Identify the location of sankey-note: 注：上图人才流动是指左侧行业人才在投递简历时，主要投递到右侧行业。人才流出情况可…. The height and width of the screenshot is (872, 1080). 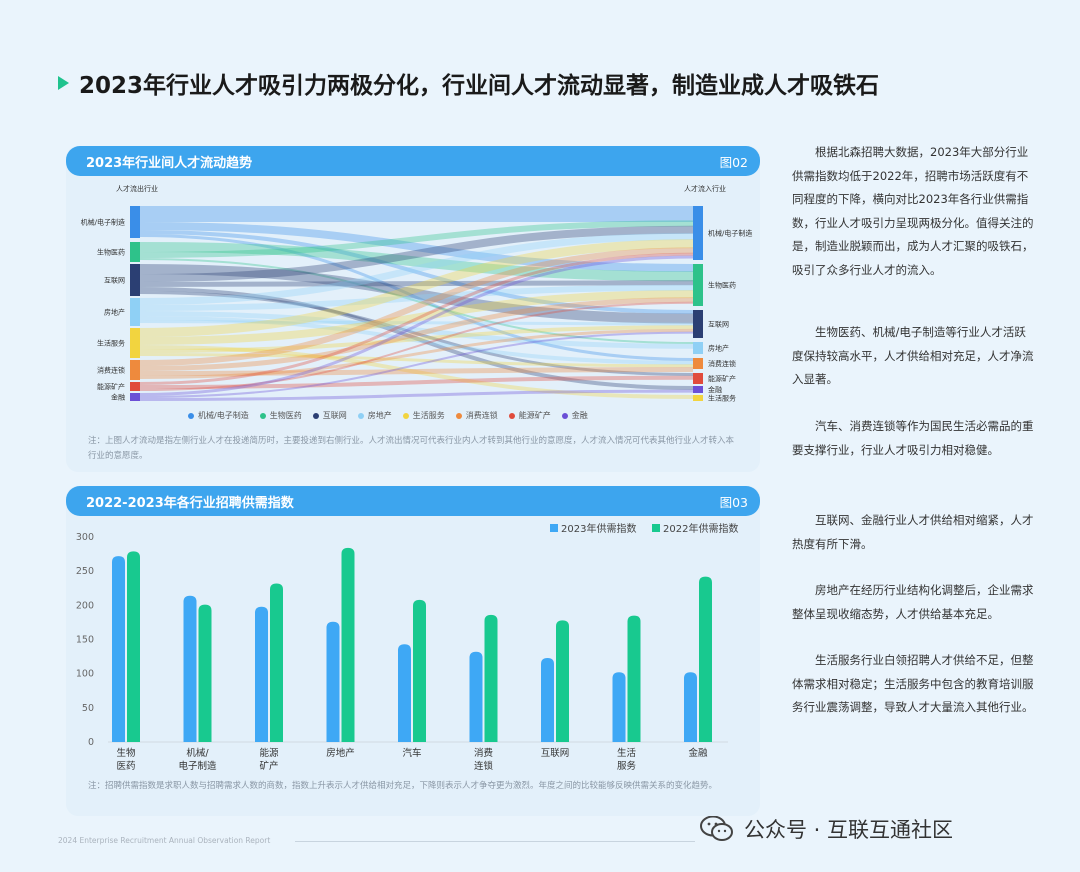
(411, 448).